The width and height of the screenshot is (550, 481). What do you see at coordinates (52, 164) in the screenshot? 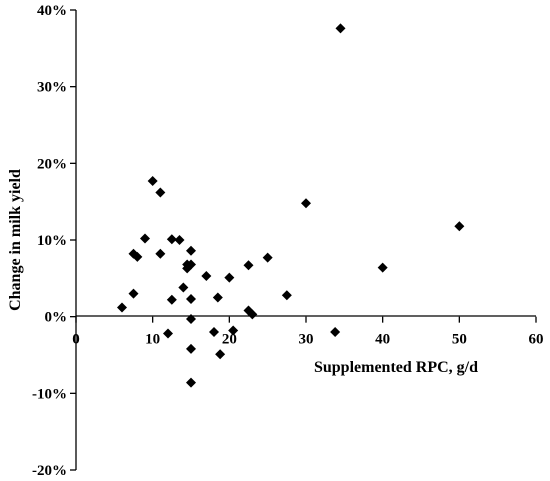
I see `y-tick-label: 20%` at bounding box center [52, 164].